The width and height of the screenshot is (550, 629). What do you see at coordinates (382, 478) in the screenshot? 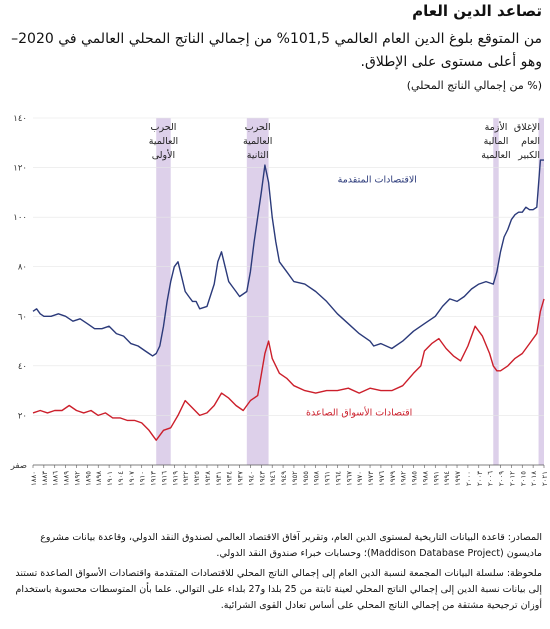
I see `x-tick-label: ١٩٧٦` at bounding box center [382, 478].